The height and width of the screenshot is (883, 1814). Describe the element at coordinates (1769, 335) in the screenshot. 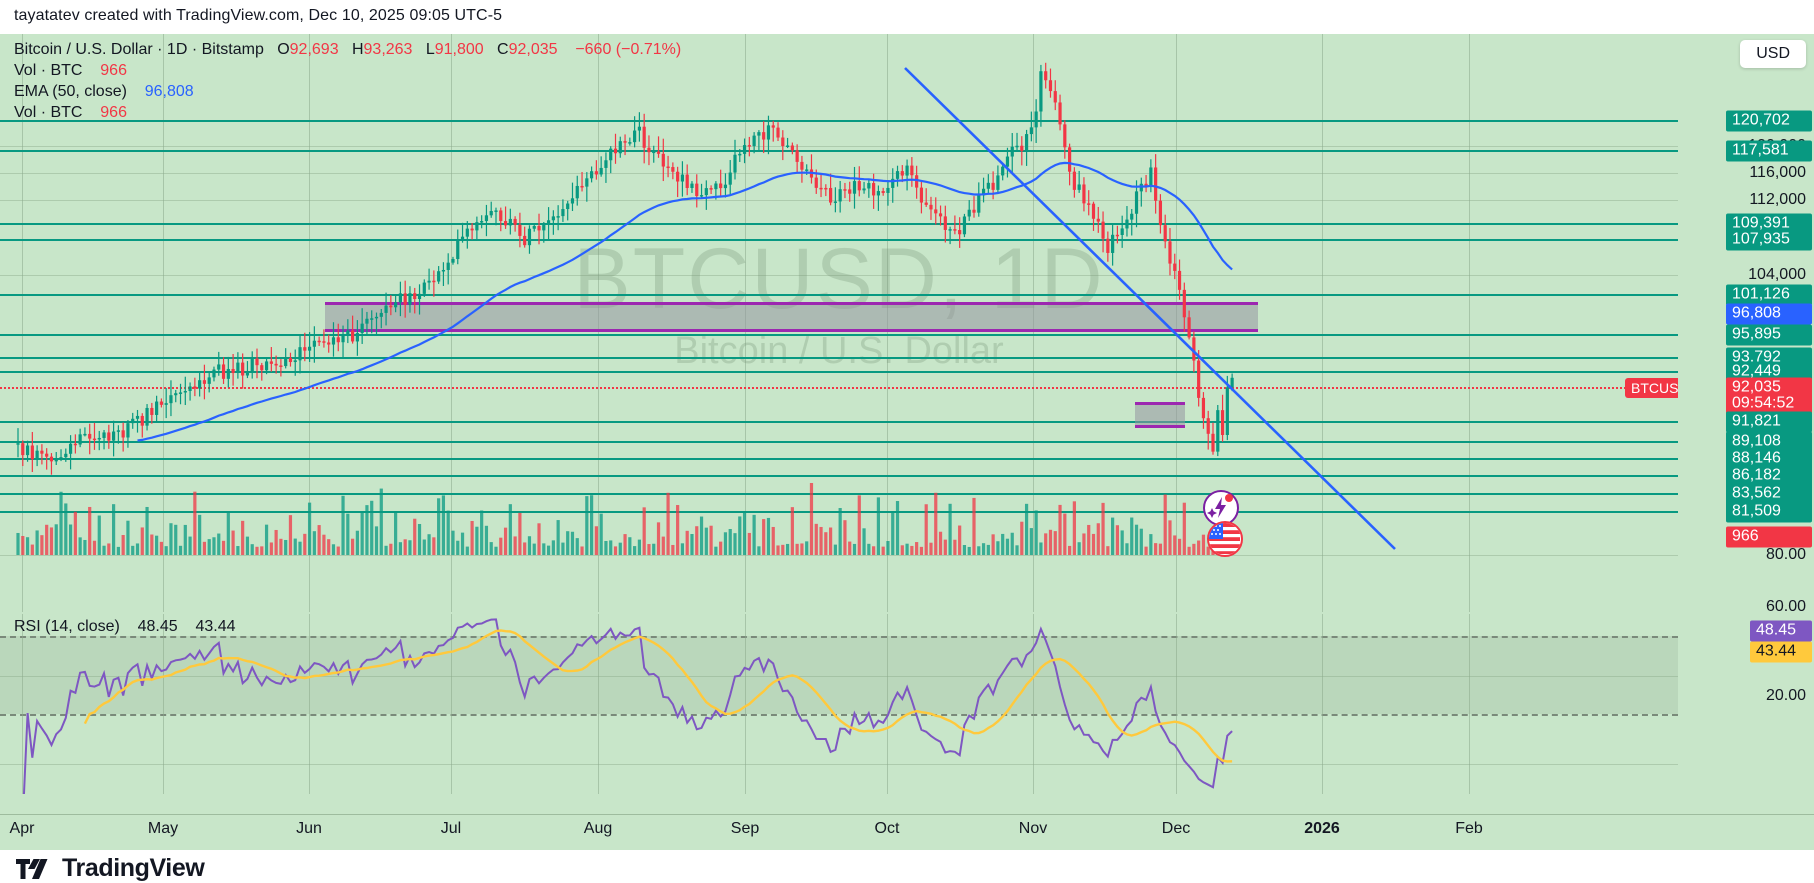

I see `price-axis-pill-level: 95,895` at that location.